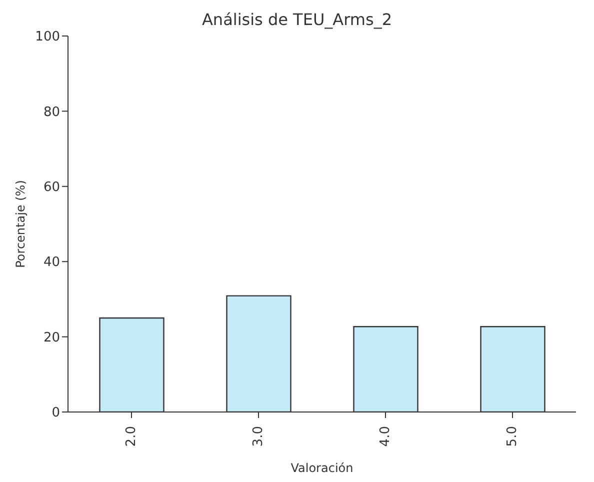 This screenshot has height=482, width=594. I want to click on x-tick-label: 3.0, so click(258, 436).